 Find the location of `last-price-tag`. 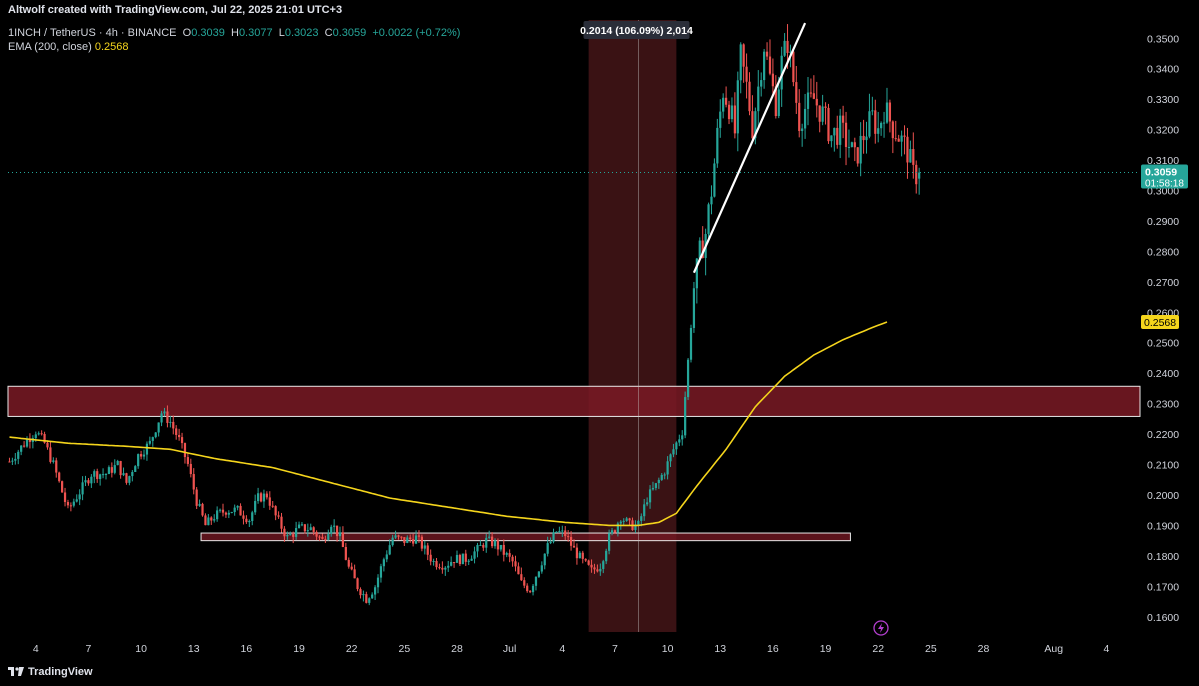

last-price-tag is located at coordinates (1164, 176).